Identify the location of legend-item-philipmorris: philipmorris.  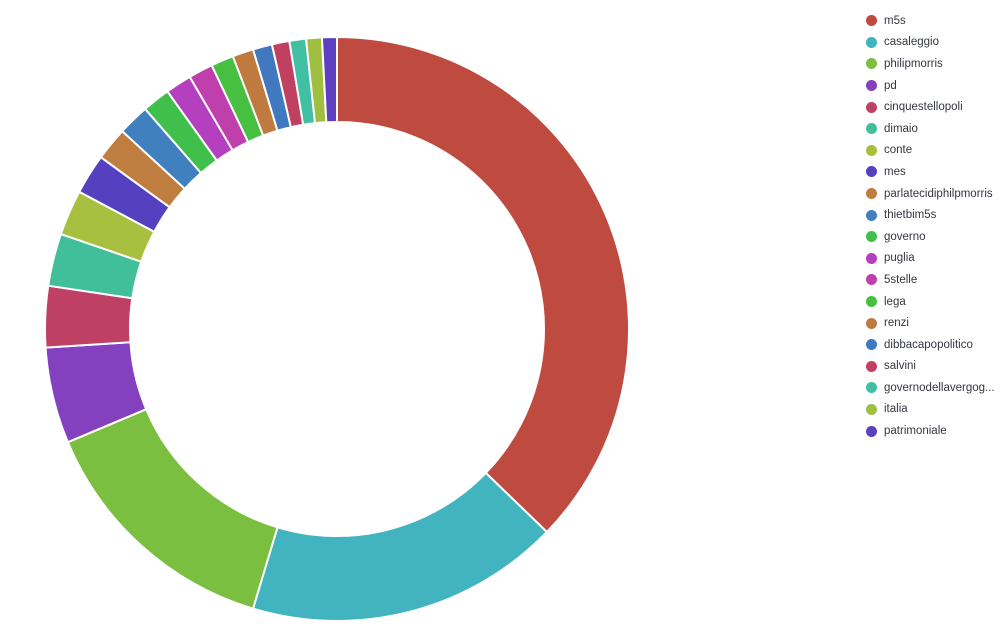
(933, 64).